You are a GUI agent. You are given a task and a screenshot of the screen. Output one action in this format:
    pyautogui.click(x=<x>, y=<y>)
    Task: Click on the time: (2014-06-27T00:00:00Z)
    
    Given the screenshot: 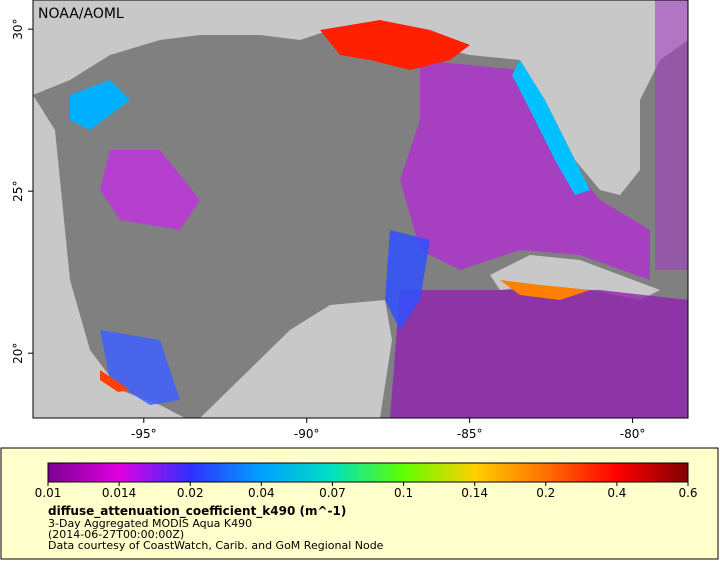 What is the action you would take?
    pyautogui.click(x=116, y=534)
    